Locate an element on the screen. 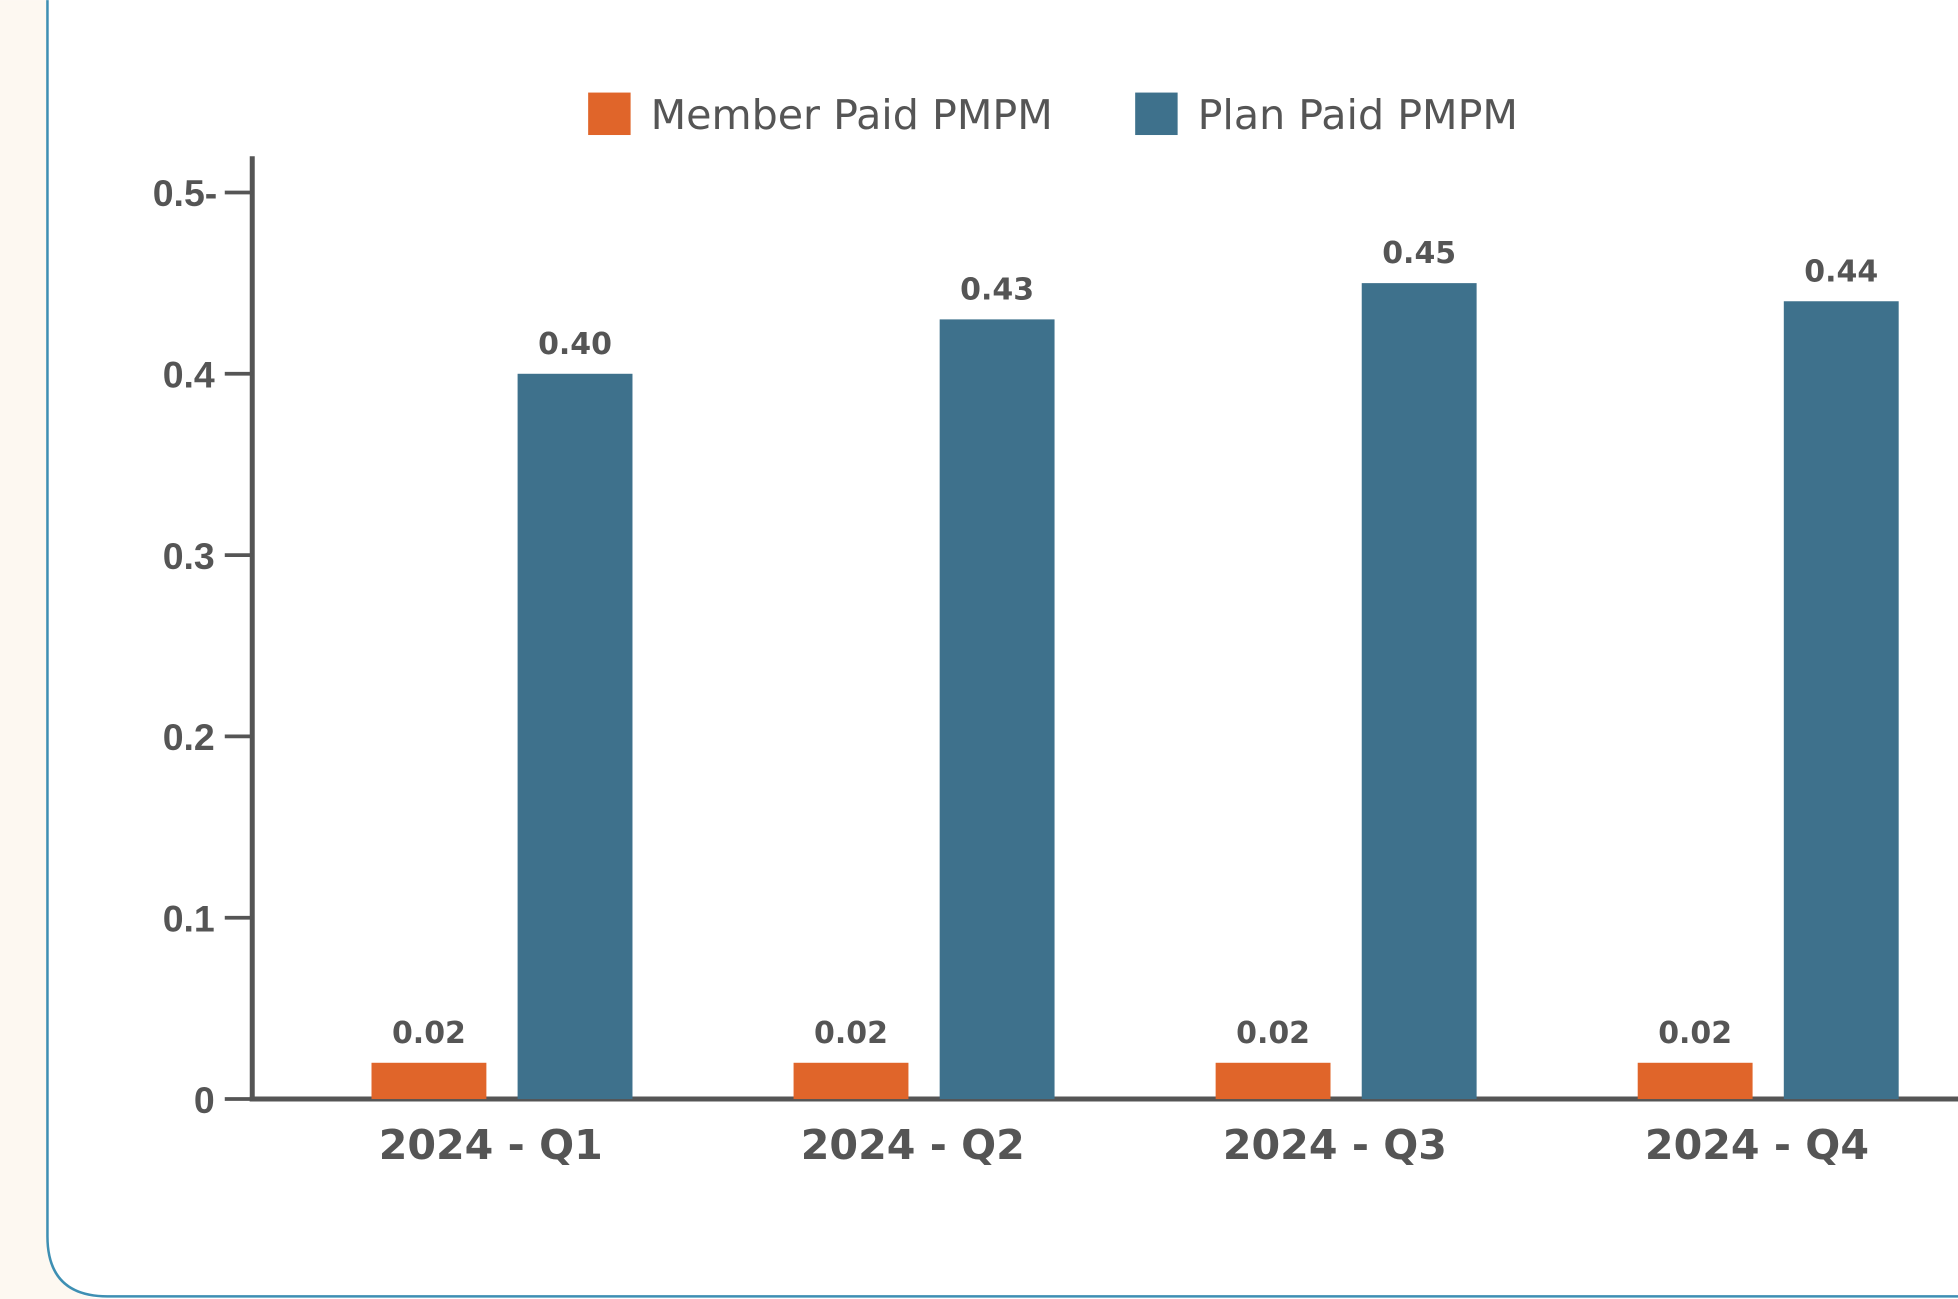  y-tick-label: 0.1 is located at coordinates (189, 918).